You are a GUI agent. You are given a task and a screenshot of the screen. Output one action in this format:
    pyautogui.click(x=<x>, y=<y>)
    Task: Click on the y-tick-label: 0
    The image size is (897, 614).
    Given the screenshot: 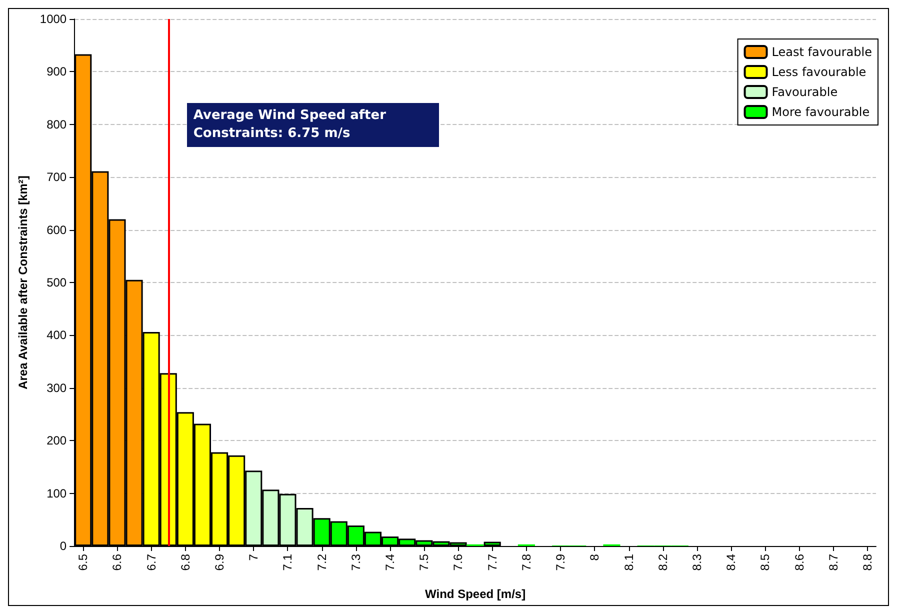 What is the action you would take?
    pyautogui.click(x=63, y=546)
    